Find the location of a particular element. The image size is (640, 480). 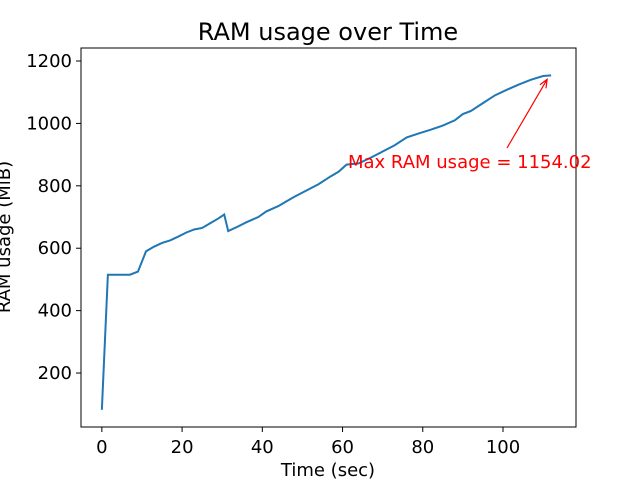

x-tick-label: 0 is located at coordinates (101, 447).